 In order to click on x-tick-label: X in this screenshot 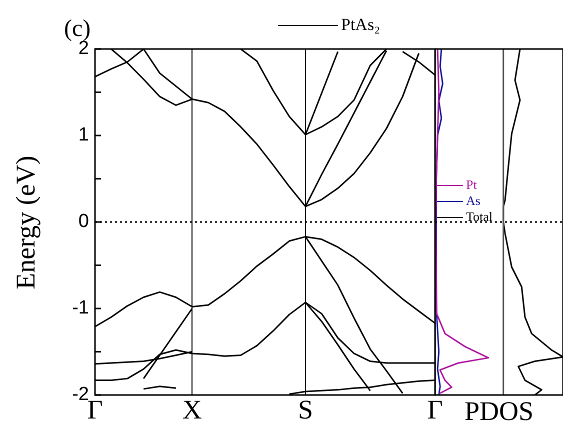, I will do `click(192, 409)`.